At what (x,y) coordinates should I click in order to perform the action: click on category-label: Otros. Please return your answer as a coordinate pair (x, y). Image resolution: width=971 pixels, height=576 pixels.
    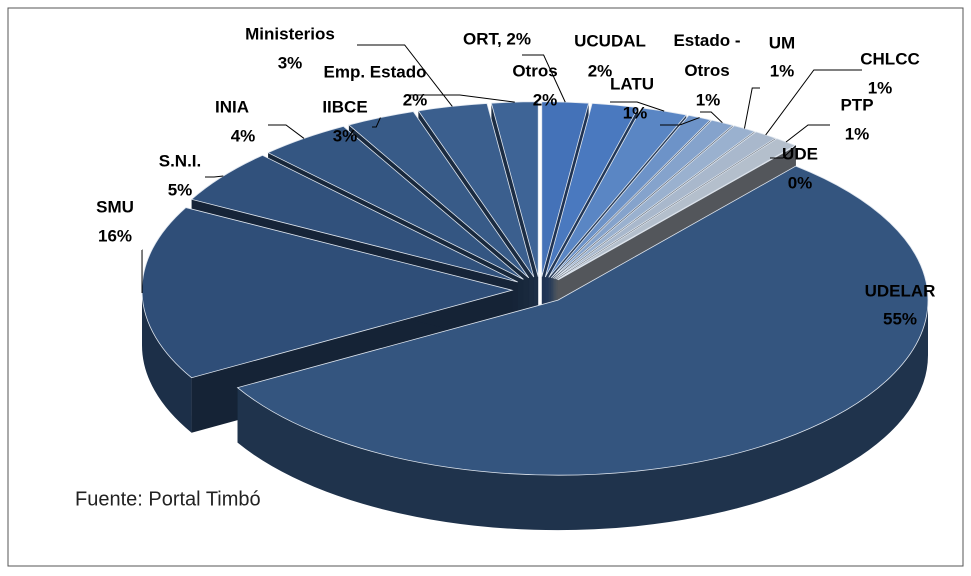
    Looking at the image, I should click on (534, 70).